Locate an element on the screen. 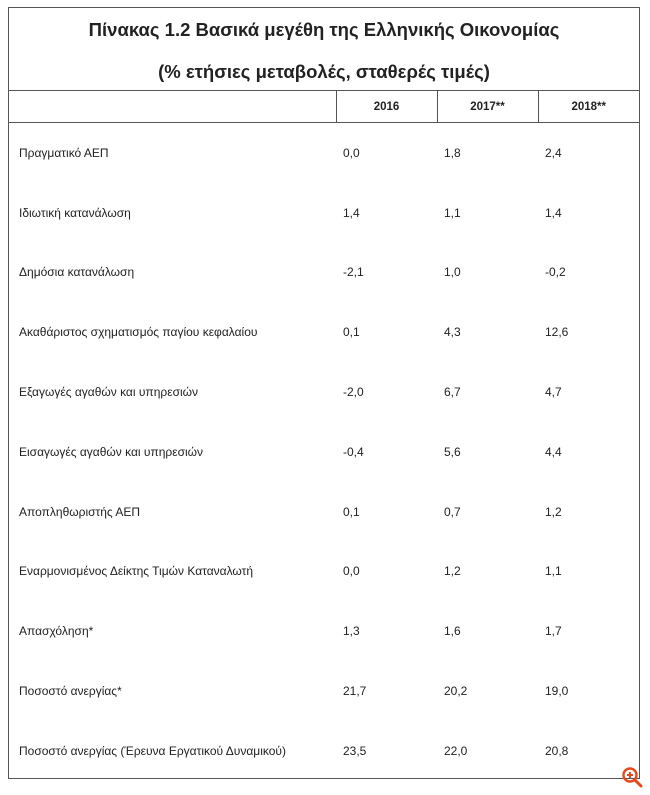 The image size is (650, 795). table-row: Απασχόληση* 1,3 1,6 1,7 is located at coordinates (324, 631).